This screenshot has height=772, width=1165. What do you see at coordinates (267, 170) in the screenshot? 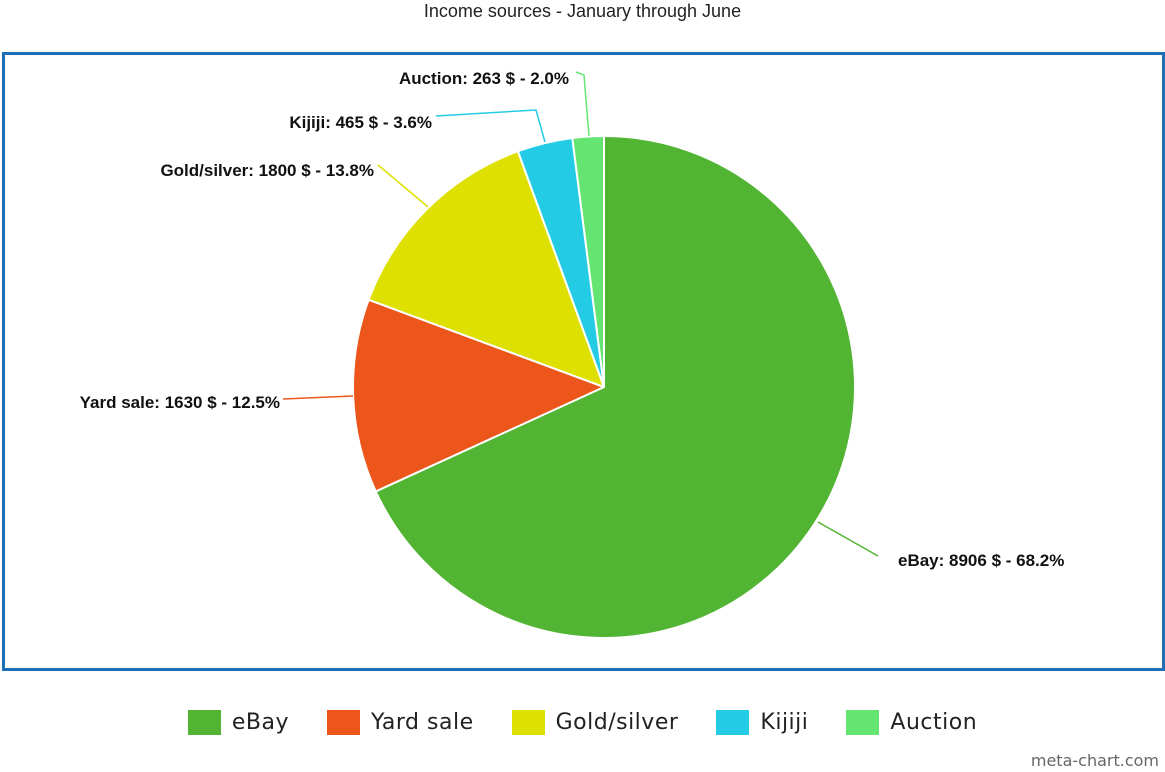
I see `slice-label-gold-silver: Gold/silver: 1800 $ - 13.8%` at bounding box center [267, 170].